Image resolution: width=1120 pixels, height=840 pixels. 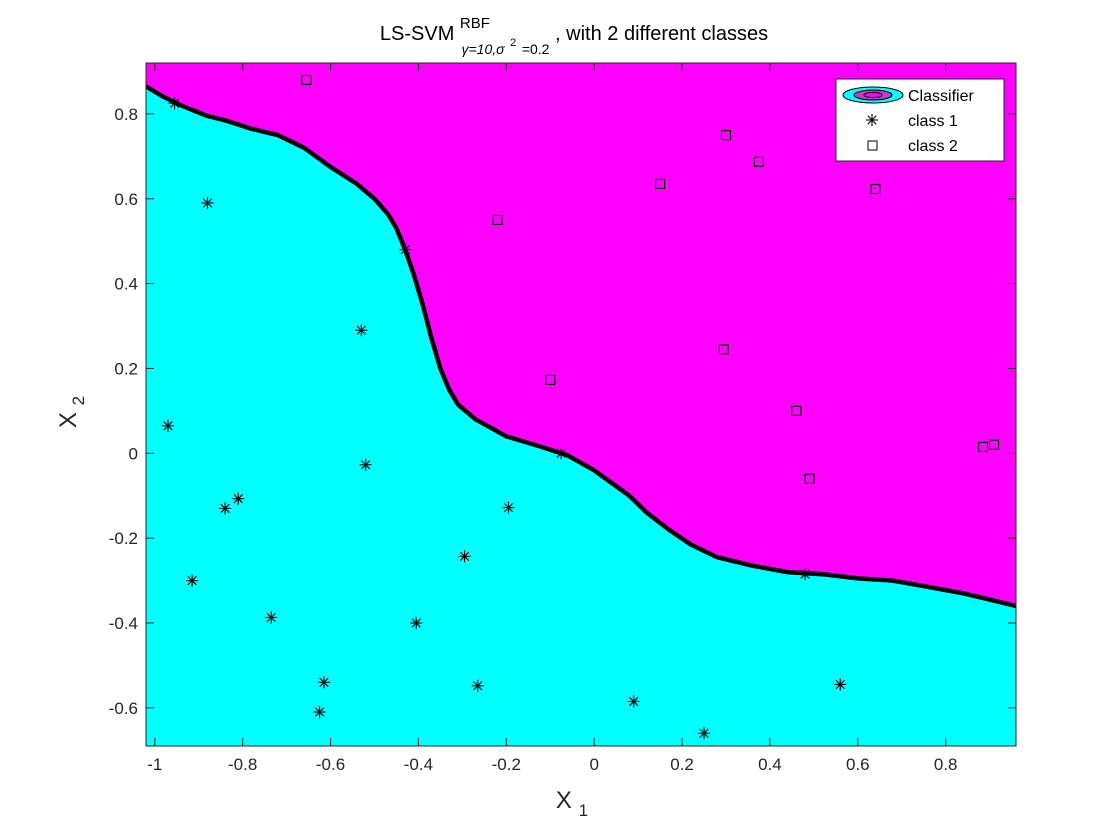 I want to click on title-subscript-end: =0.2, so click(x=536, y=49).